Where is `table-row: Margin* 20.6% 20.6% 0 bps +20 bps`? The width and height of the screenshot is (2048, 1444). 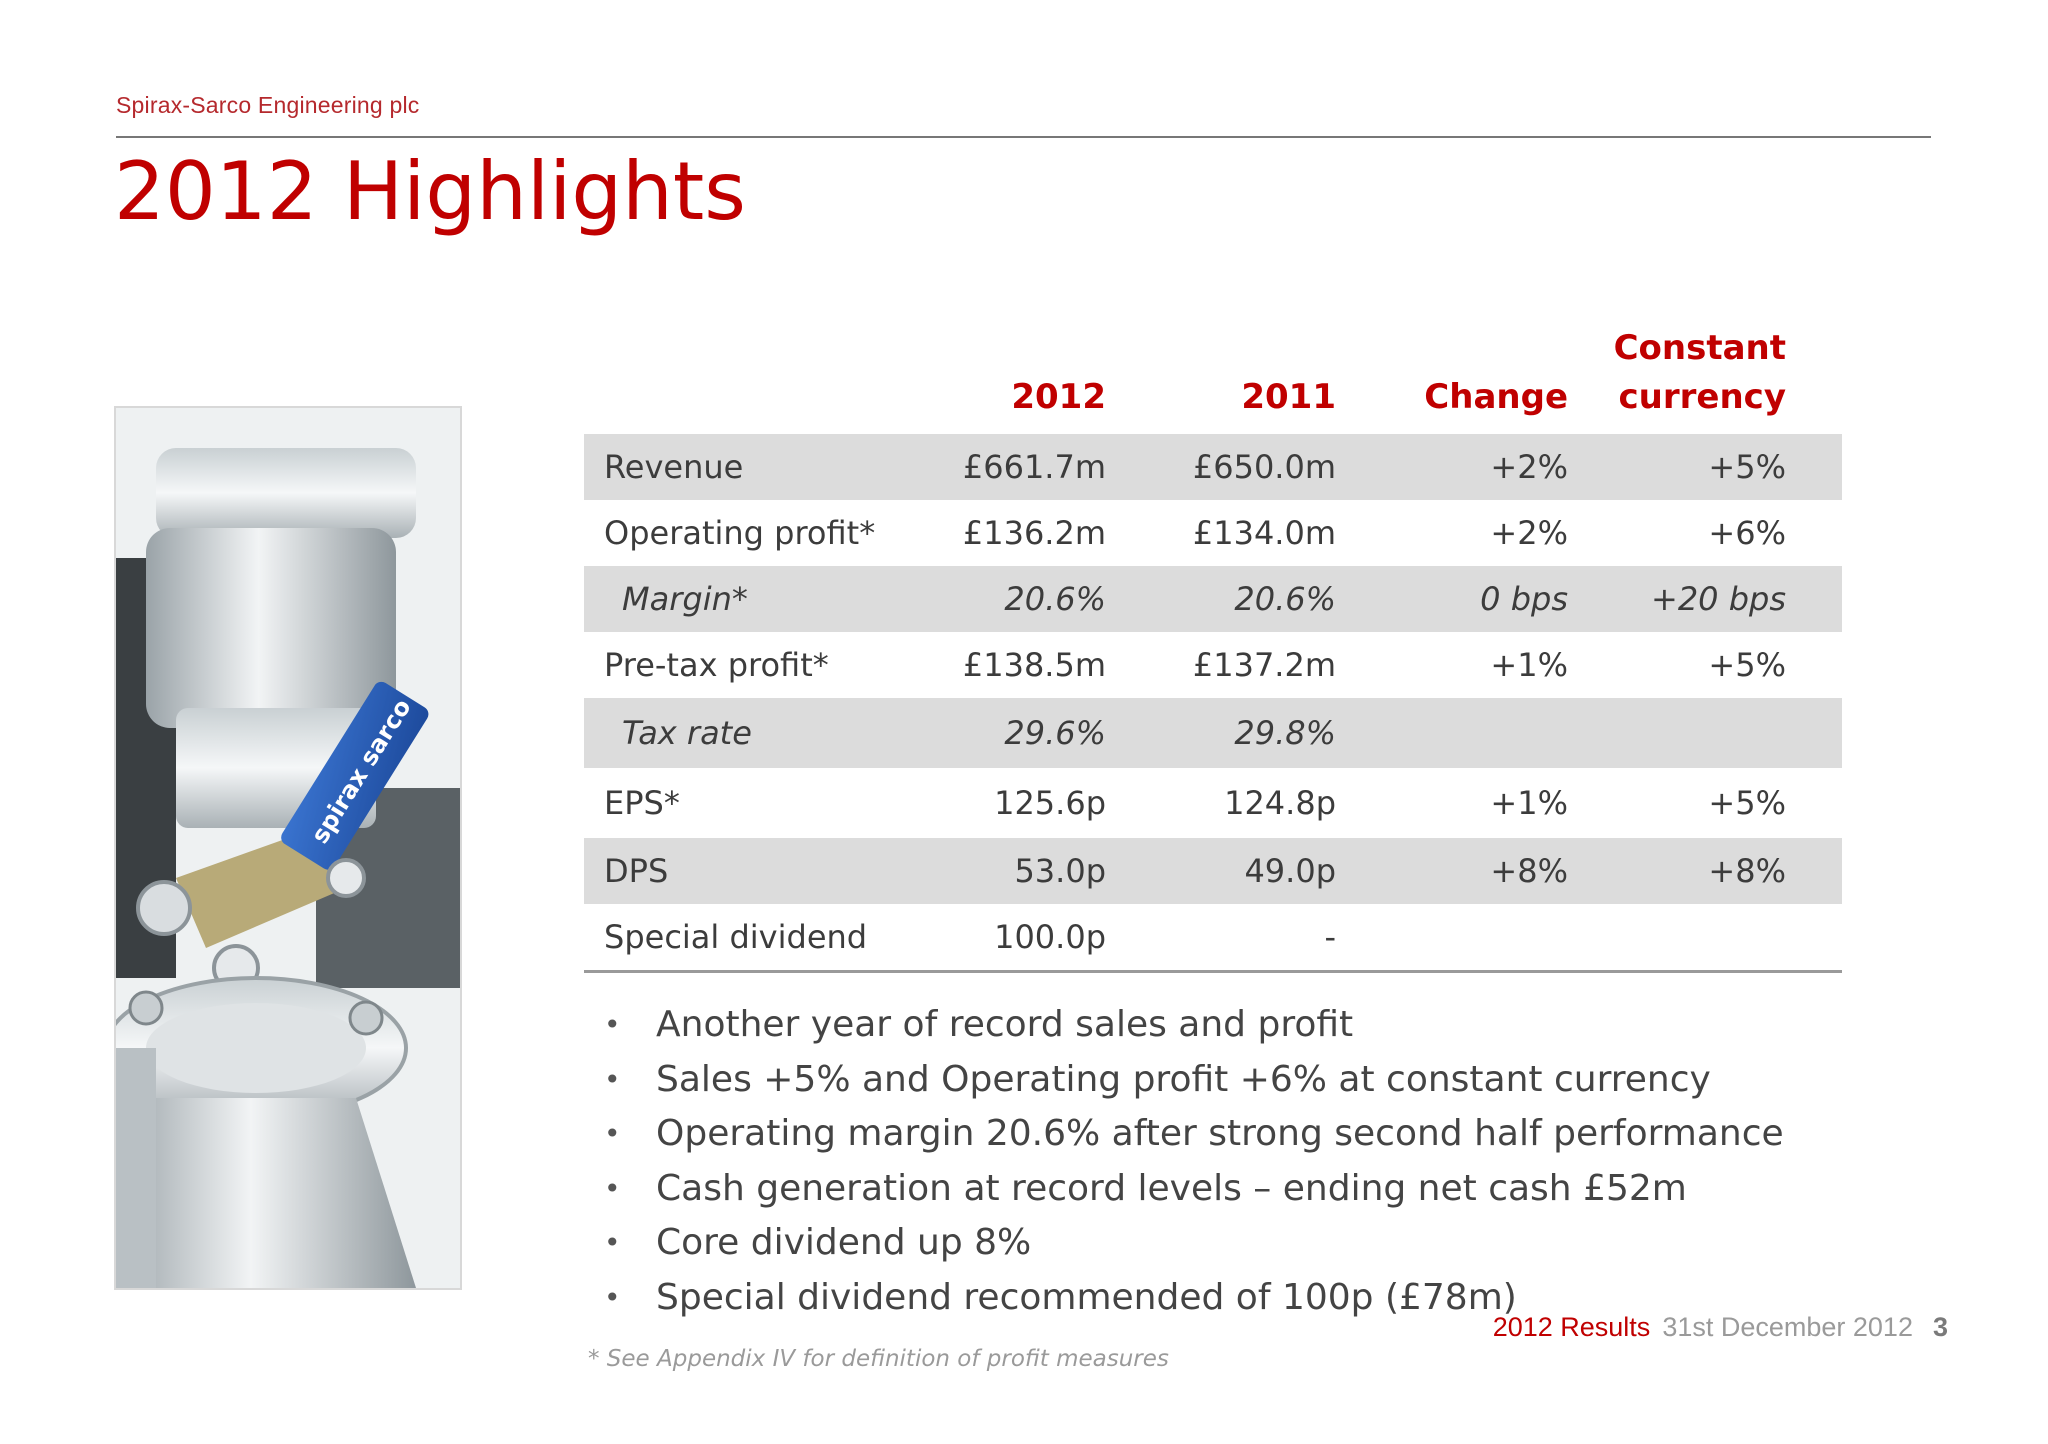 table-row: Margin* 20.6% 20.6% 0 bps +20 bps is located at coordinates (1213, 599).